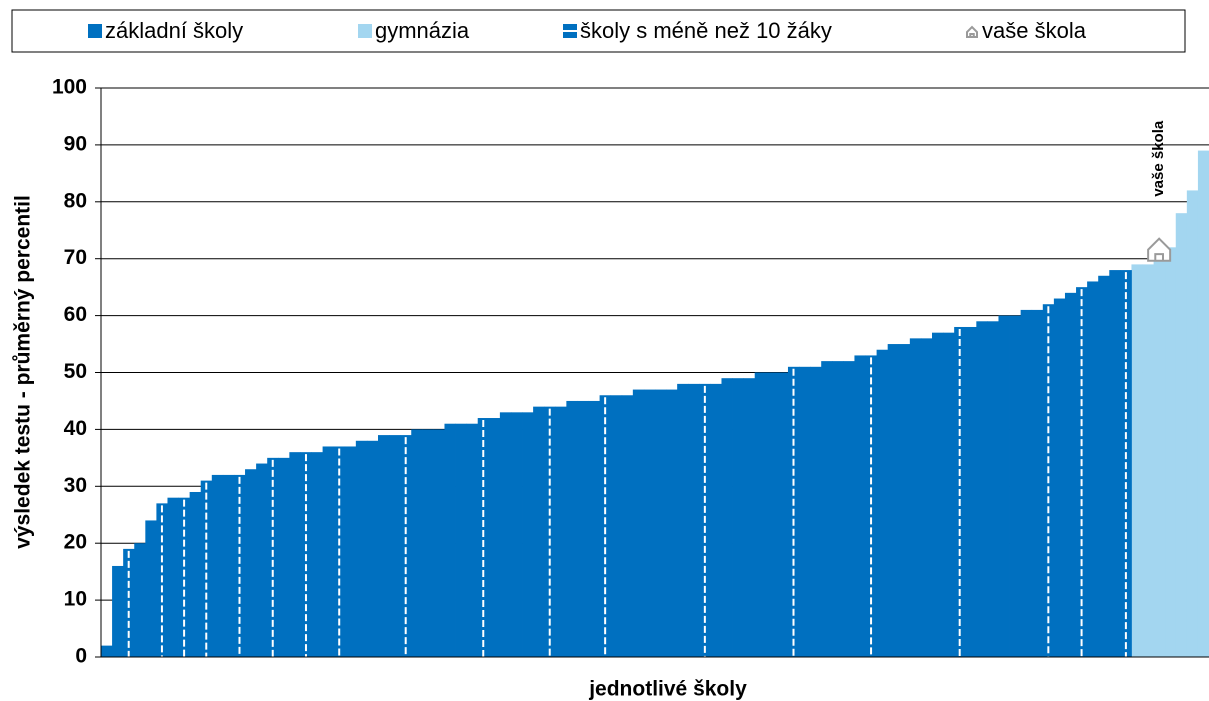  I want to click on x-axis-title: jednotlivé školy, so click(667, 689).